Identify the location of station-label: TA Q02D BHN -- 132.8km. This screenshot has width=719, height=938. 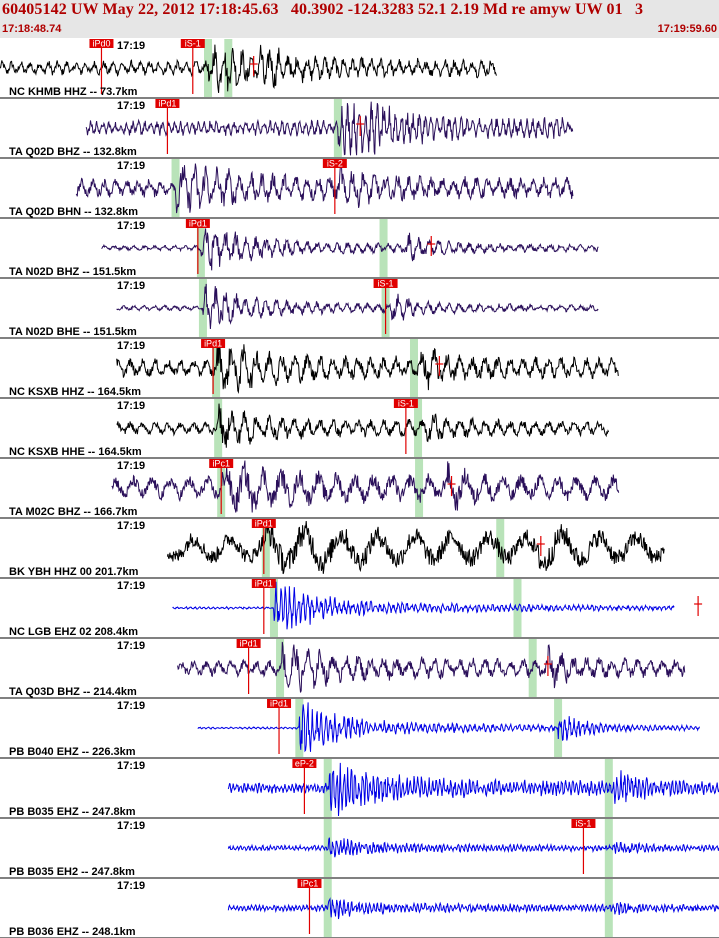
(73, 212).